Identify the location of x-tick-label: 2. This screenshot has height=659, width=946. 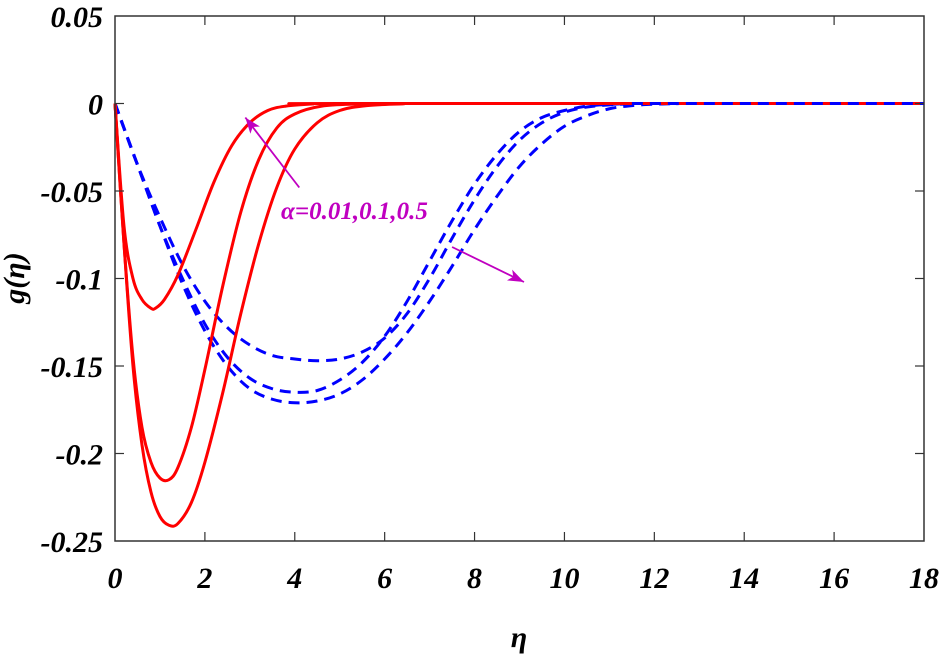
(204, 578).